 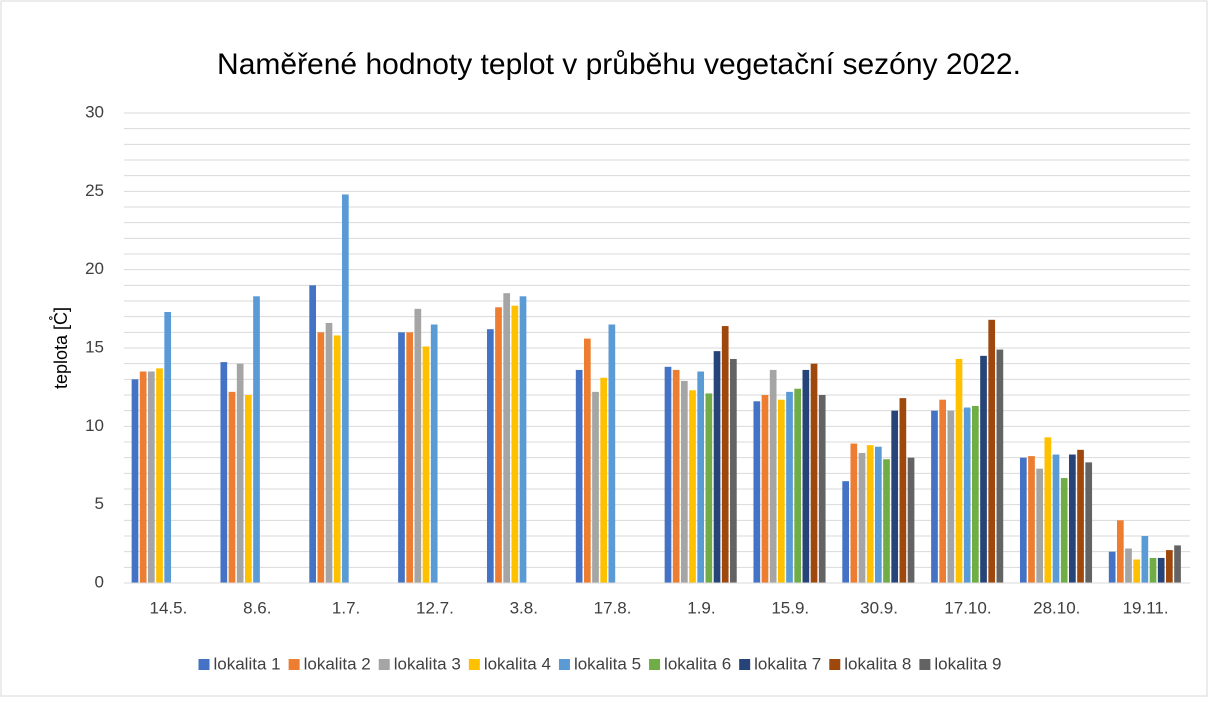 What do you see at coordinates (427, 663) in the screenshot?
I see `legend-label: lokalita 3` at bounding box center [427, 663].